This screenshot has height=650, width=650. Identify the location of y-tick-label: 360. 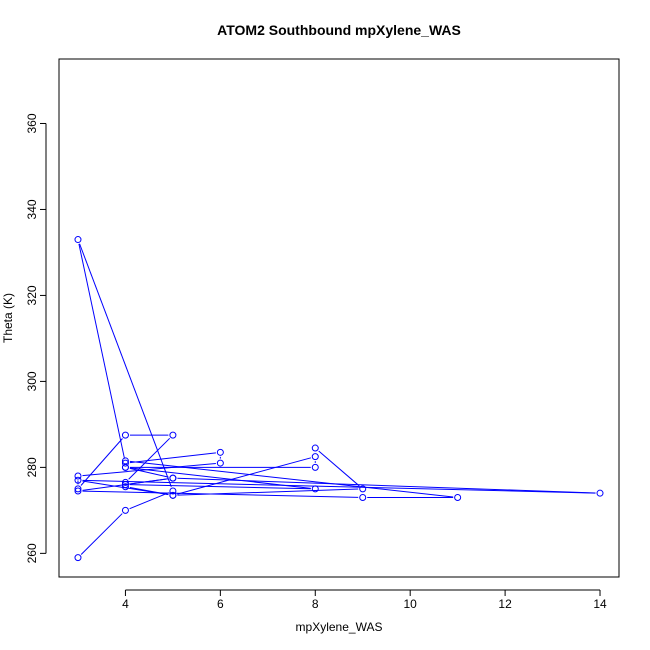
(32, 123).